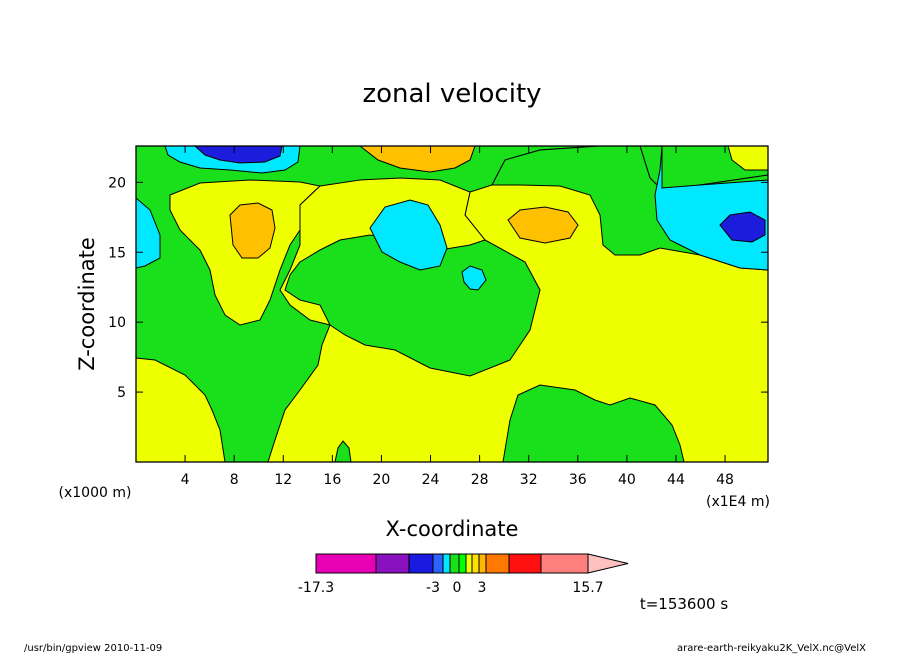 This screenshot has width=904, height=654. I want to click on contour-green-lower-right, so click(593, 423).